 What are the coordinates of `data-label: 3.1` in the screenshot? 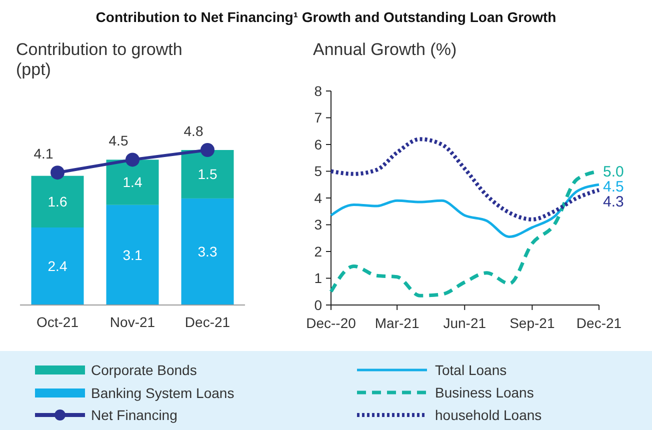 It's located at (132, 254).